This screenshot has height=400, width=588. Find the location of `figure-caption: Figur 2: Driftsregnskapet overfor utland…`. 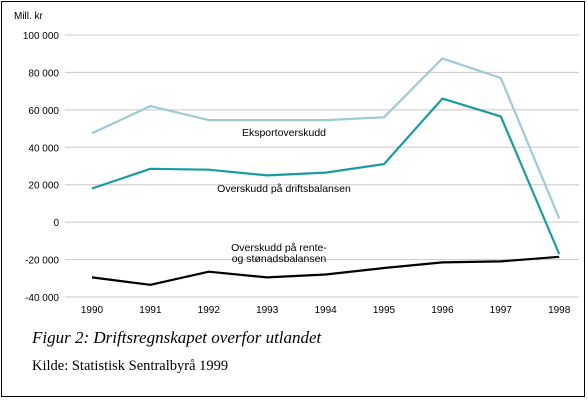

figure-caption: Figur 2: Driftsregnskapet overfor utland… is located at coordinates (177, 337).